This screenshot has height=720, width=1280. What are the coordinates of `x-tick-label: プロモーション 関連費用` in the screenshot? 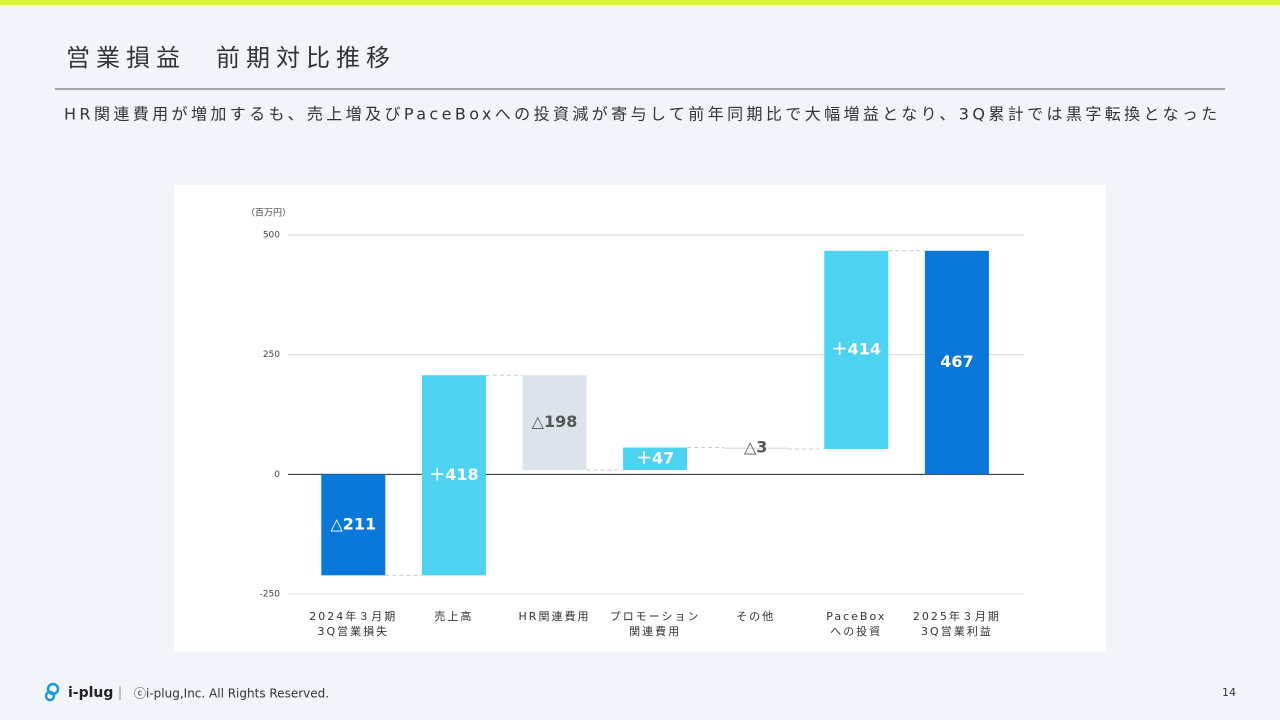 It's located at (655, 624).